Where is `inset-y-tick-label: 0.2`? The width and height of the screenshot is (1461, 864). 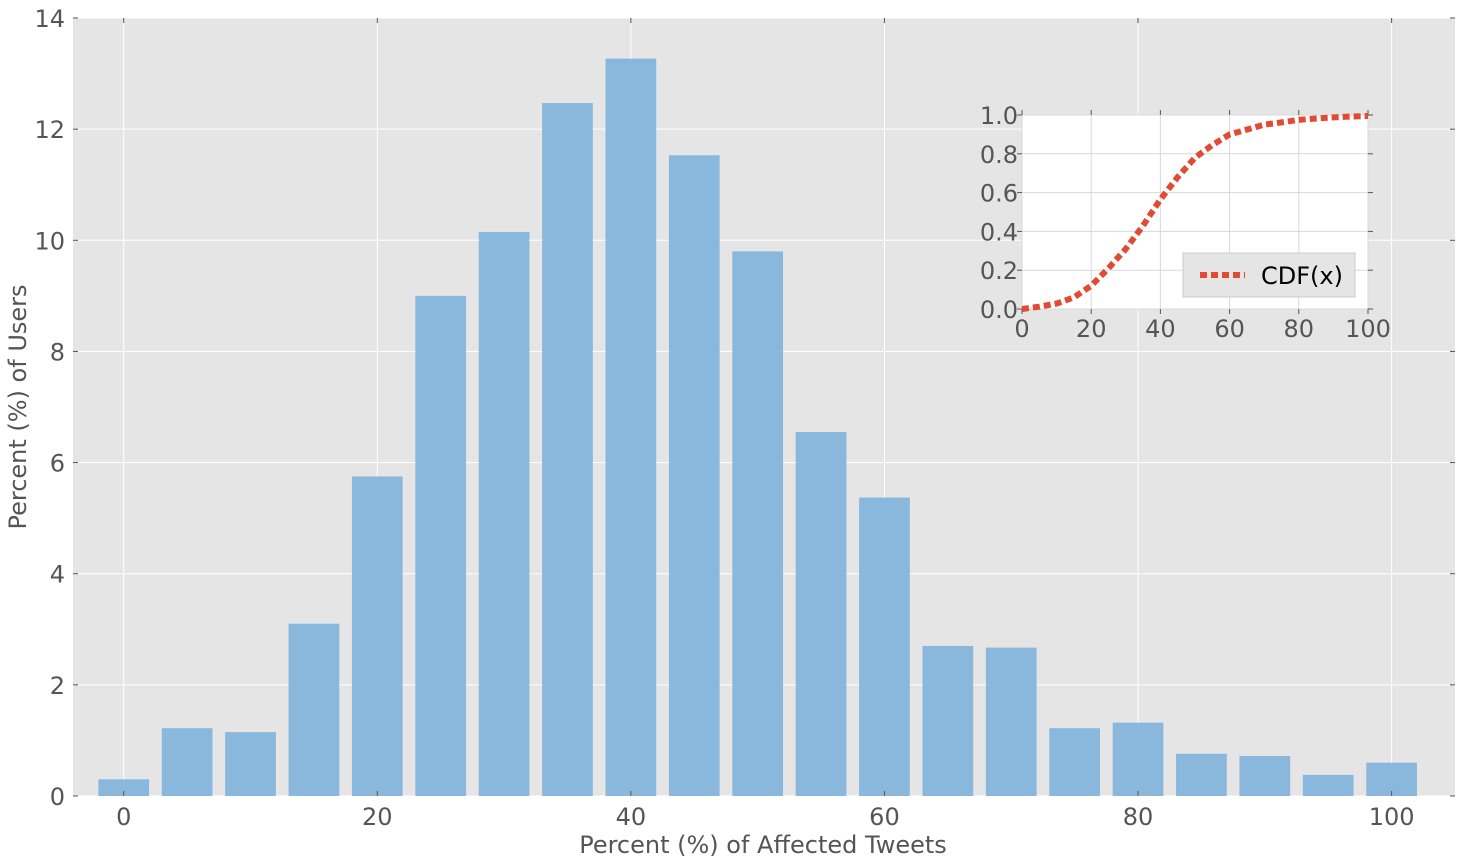 inset-y-tick-label: 0.2 is located at coordinates (999, 271).